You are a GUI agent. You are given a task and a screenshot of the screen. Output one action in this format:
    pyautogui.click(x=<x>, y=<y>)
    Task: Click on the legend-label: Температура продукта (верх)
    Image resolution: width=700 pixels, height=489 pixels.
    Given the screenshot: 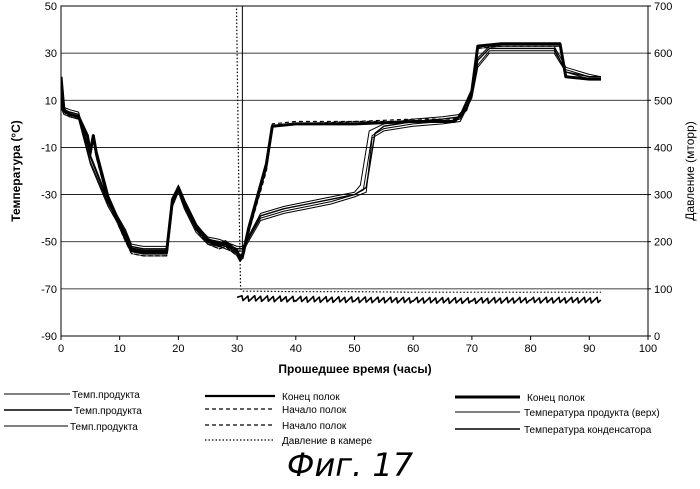 What is the action you would take?
    pyautogui.click(x=592, y=413)
    